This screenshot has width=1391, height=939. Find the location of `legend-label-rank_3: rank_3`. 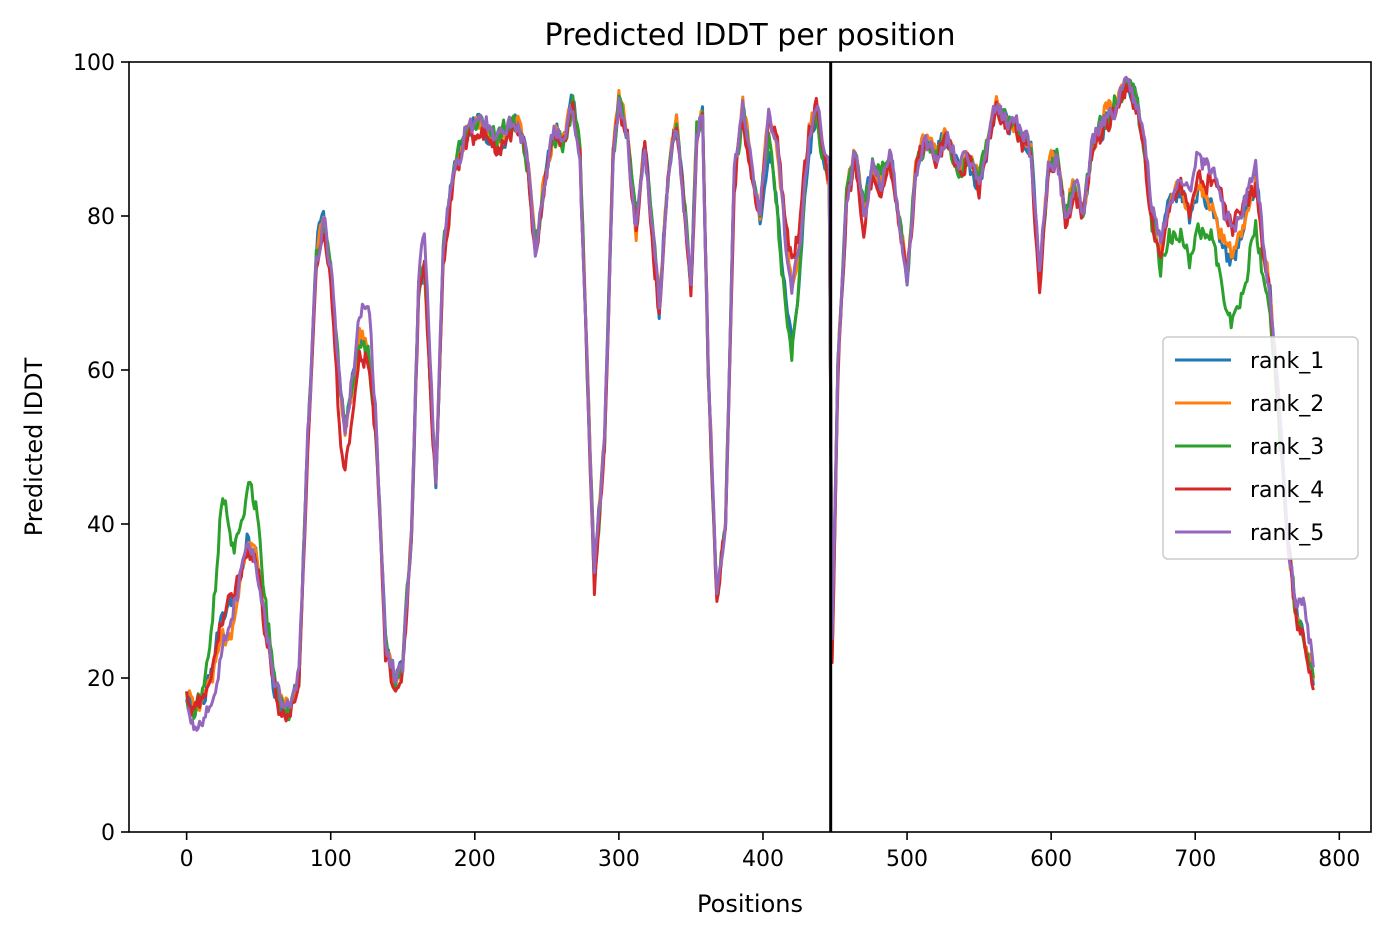

legend-label-rank_3: rank_3 is located at coordinates (1287, 447).